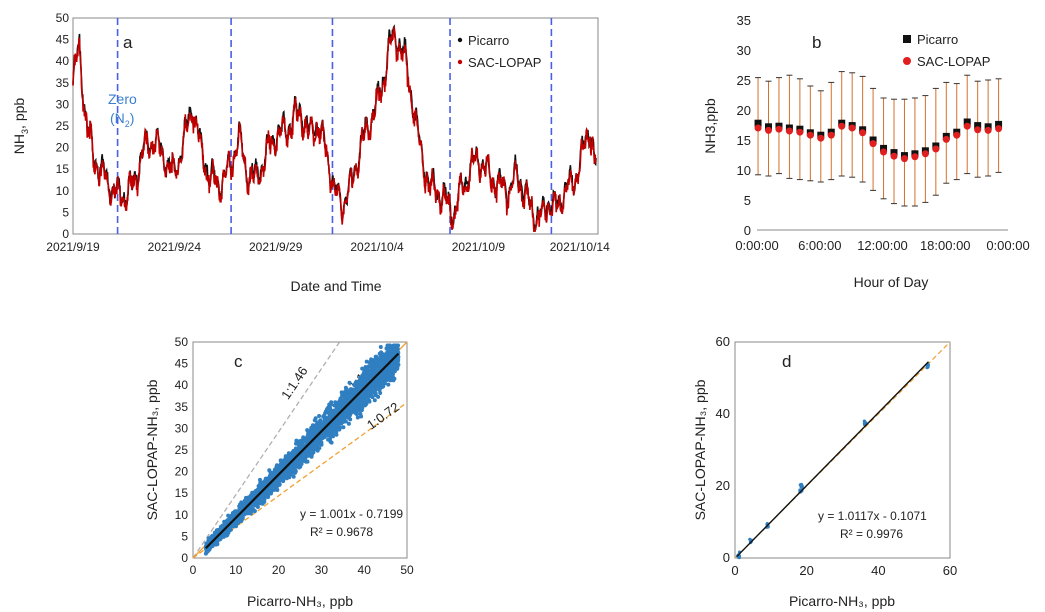 The image size is (1045, 612). Describe the element at coordinates (20, 126) in the screenshot. I see `panel-a-y-axis-title: NH3, ppb` at that location.